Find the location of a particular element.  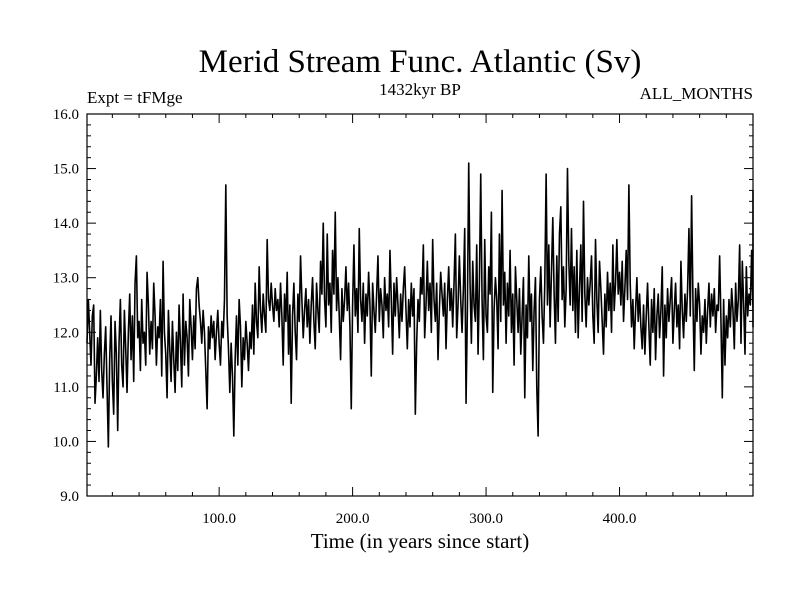

chart-title: Merid Stream Func. Atlantic (Sv) is located at coordinates (420, 62).